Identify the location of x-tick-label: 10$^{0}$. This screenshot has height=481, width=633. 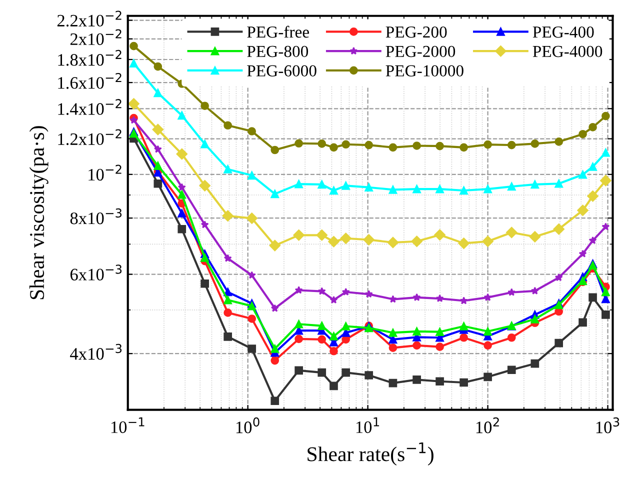
(248, 425).